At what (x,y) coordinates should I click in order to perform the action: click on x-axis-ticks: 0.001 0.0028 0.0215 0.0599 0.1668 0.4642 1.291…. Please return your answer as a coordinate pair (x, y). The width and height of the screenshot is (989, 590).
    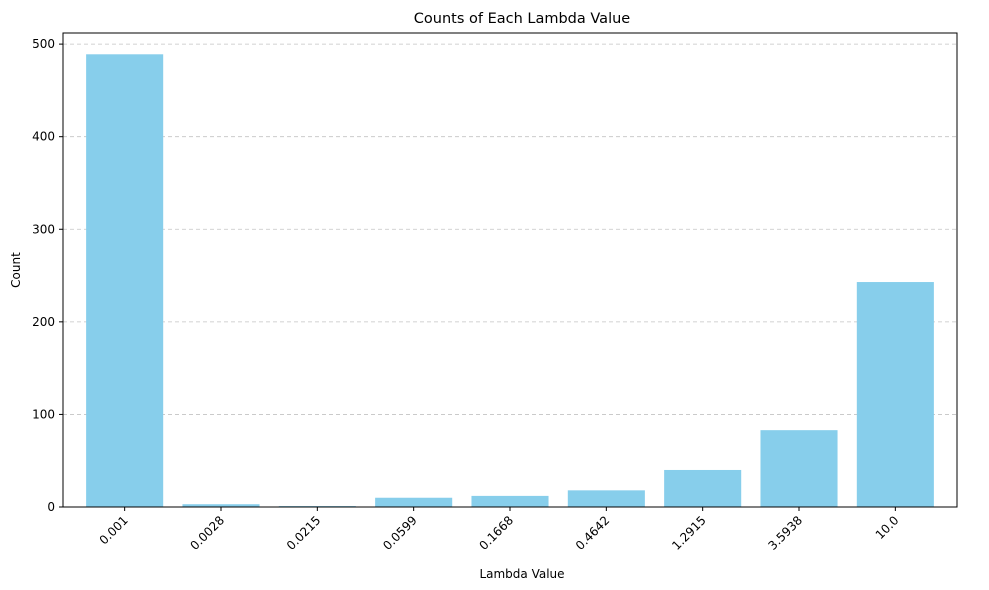
    Looking at the image, I should click on (499, 530).